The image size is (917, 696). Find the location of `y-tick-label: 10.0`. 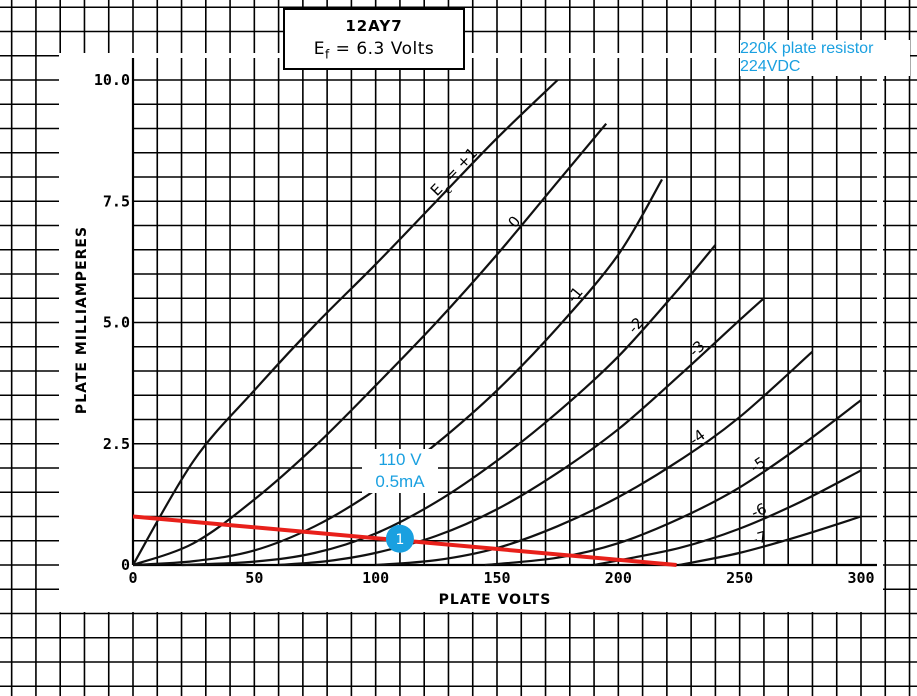

y-tick-label: 10.0 is located at coordinates (112, 80).